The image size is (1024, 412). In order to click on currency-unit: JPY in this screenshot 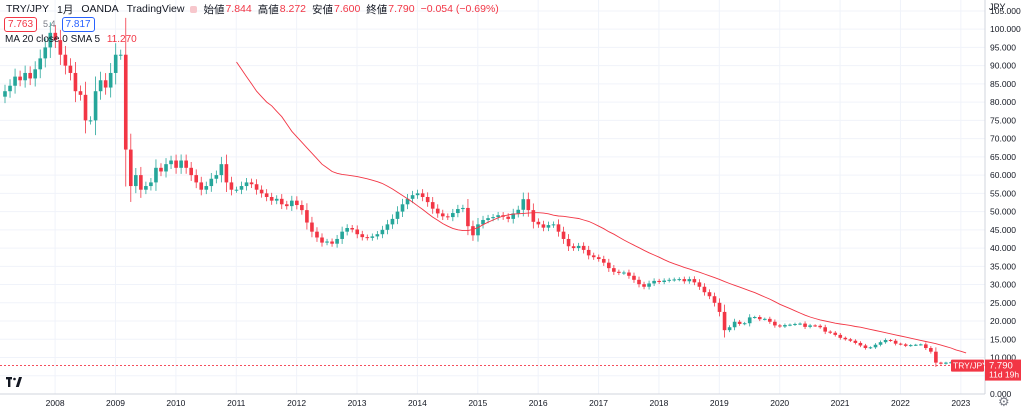, I will do `click(997, 7)`.